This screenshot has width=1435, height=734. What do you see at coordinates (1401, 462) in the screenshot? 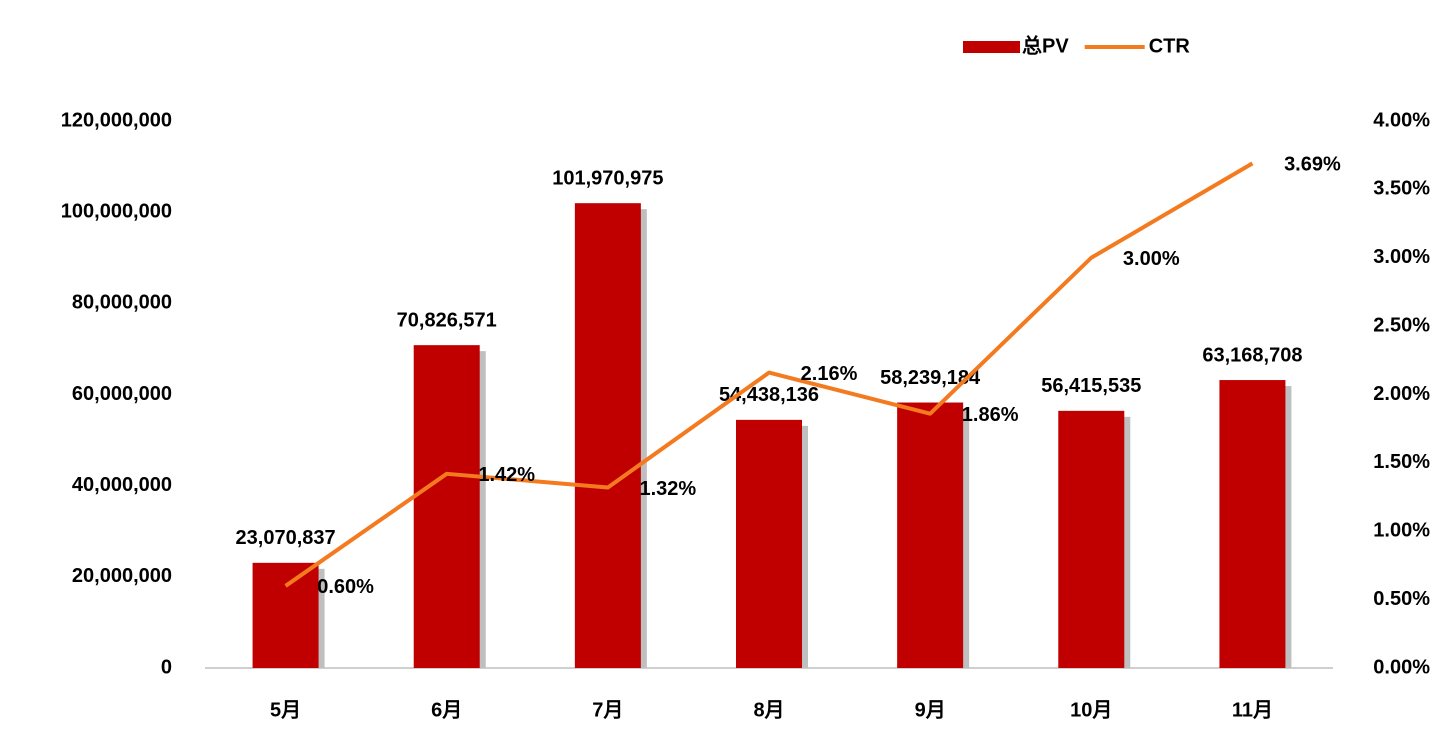
I see `y2-tick-label: 1.50%` at bounding box center [1401, 462].